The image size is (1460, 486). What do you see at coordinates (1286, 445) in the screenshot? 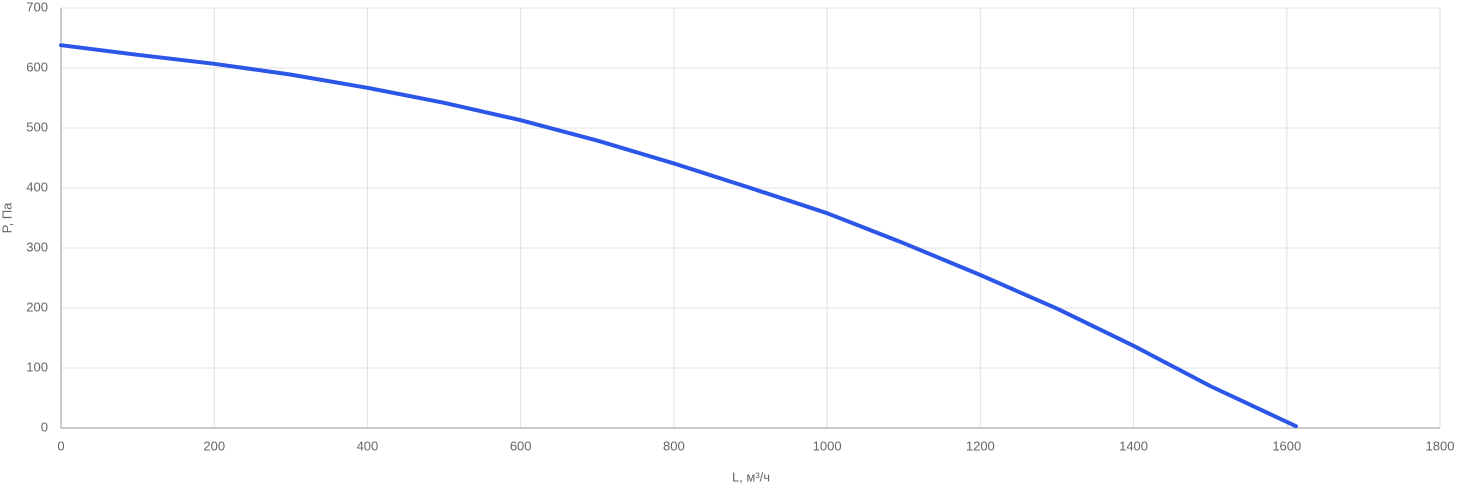
I see `x-tick-label: 1600` at bounding box center [1286, 445].